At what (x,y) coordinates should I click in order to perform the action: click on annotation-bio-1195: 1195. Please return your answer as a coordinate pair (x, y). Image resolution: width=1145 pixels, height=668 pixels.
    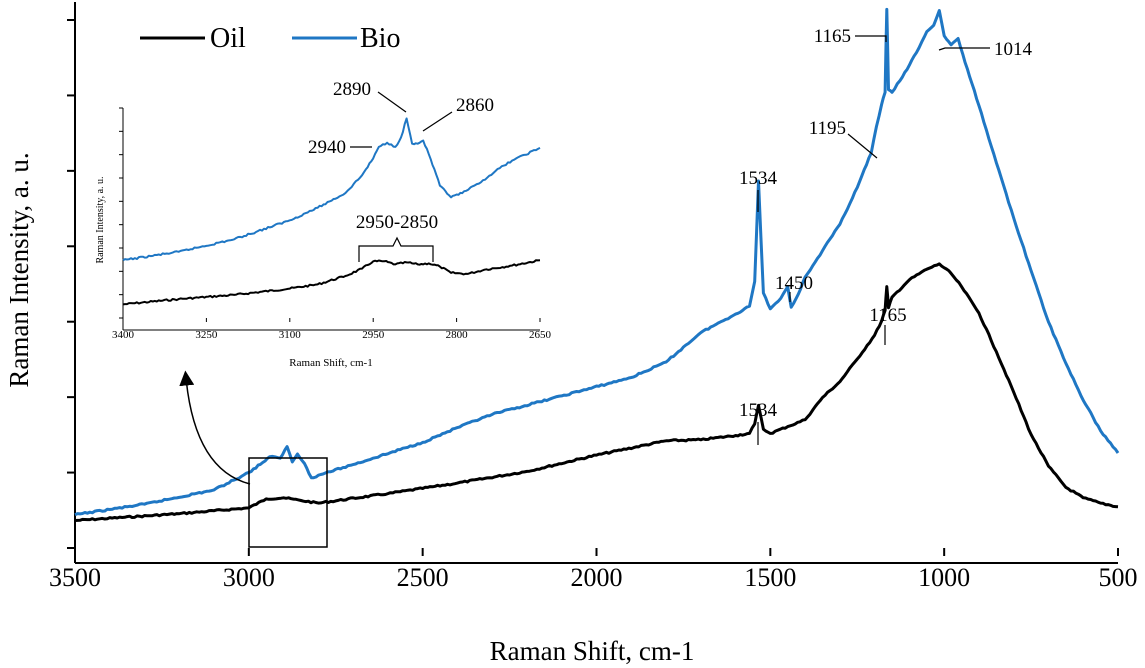
    Looking at the image, I should click on (827, 128).